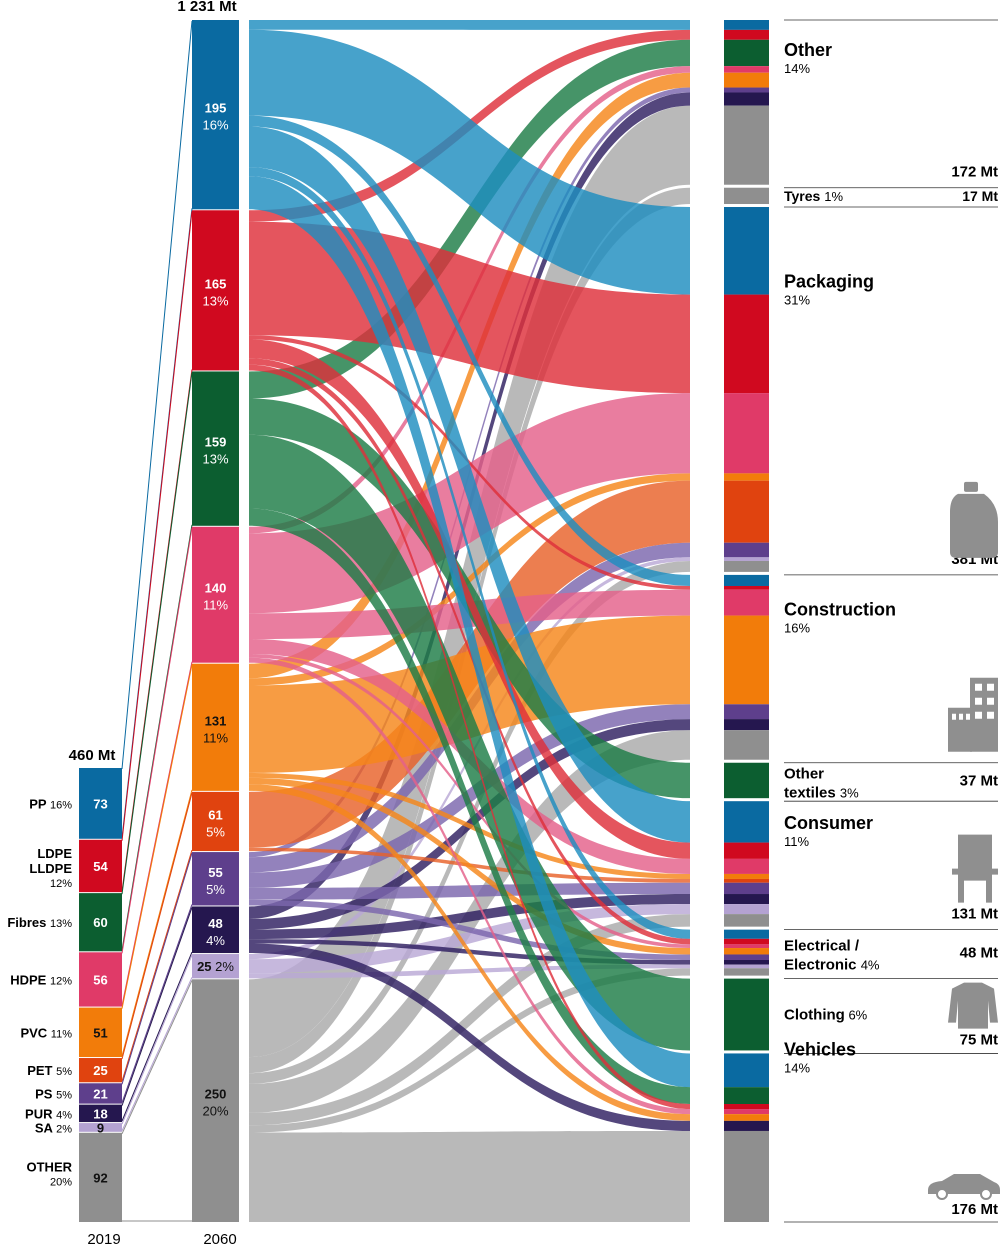  Describe the element at coordinates (53, 1127) in the screenshot. I see `polymer-label-sa: SA 2%` at that location.